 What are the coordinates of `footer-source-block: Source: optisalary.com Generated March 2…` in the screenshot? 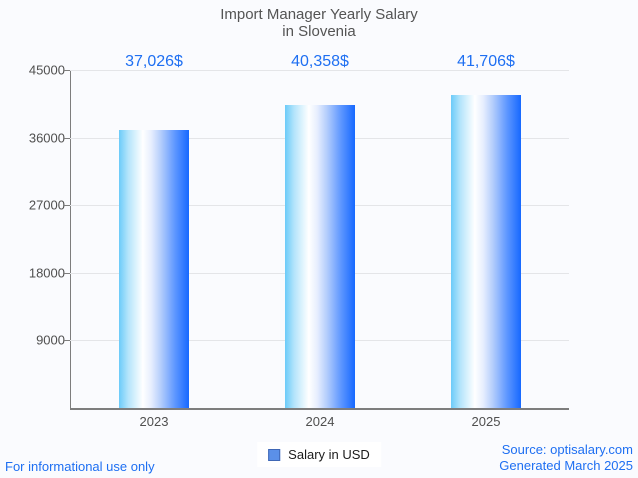 It's located at (566, 458).